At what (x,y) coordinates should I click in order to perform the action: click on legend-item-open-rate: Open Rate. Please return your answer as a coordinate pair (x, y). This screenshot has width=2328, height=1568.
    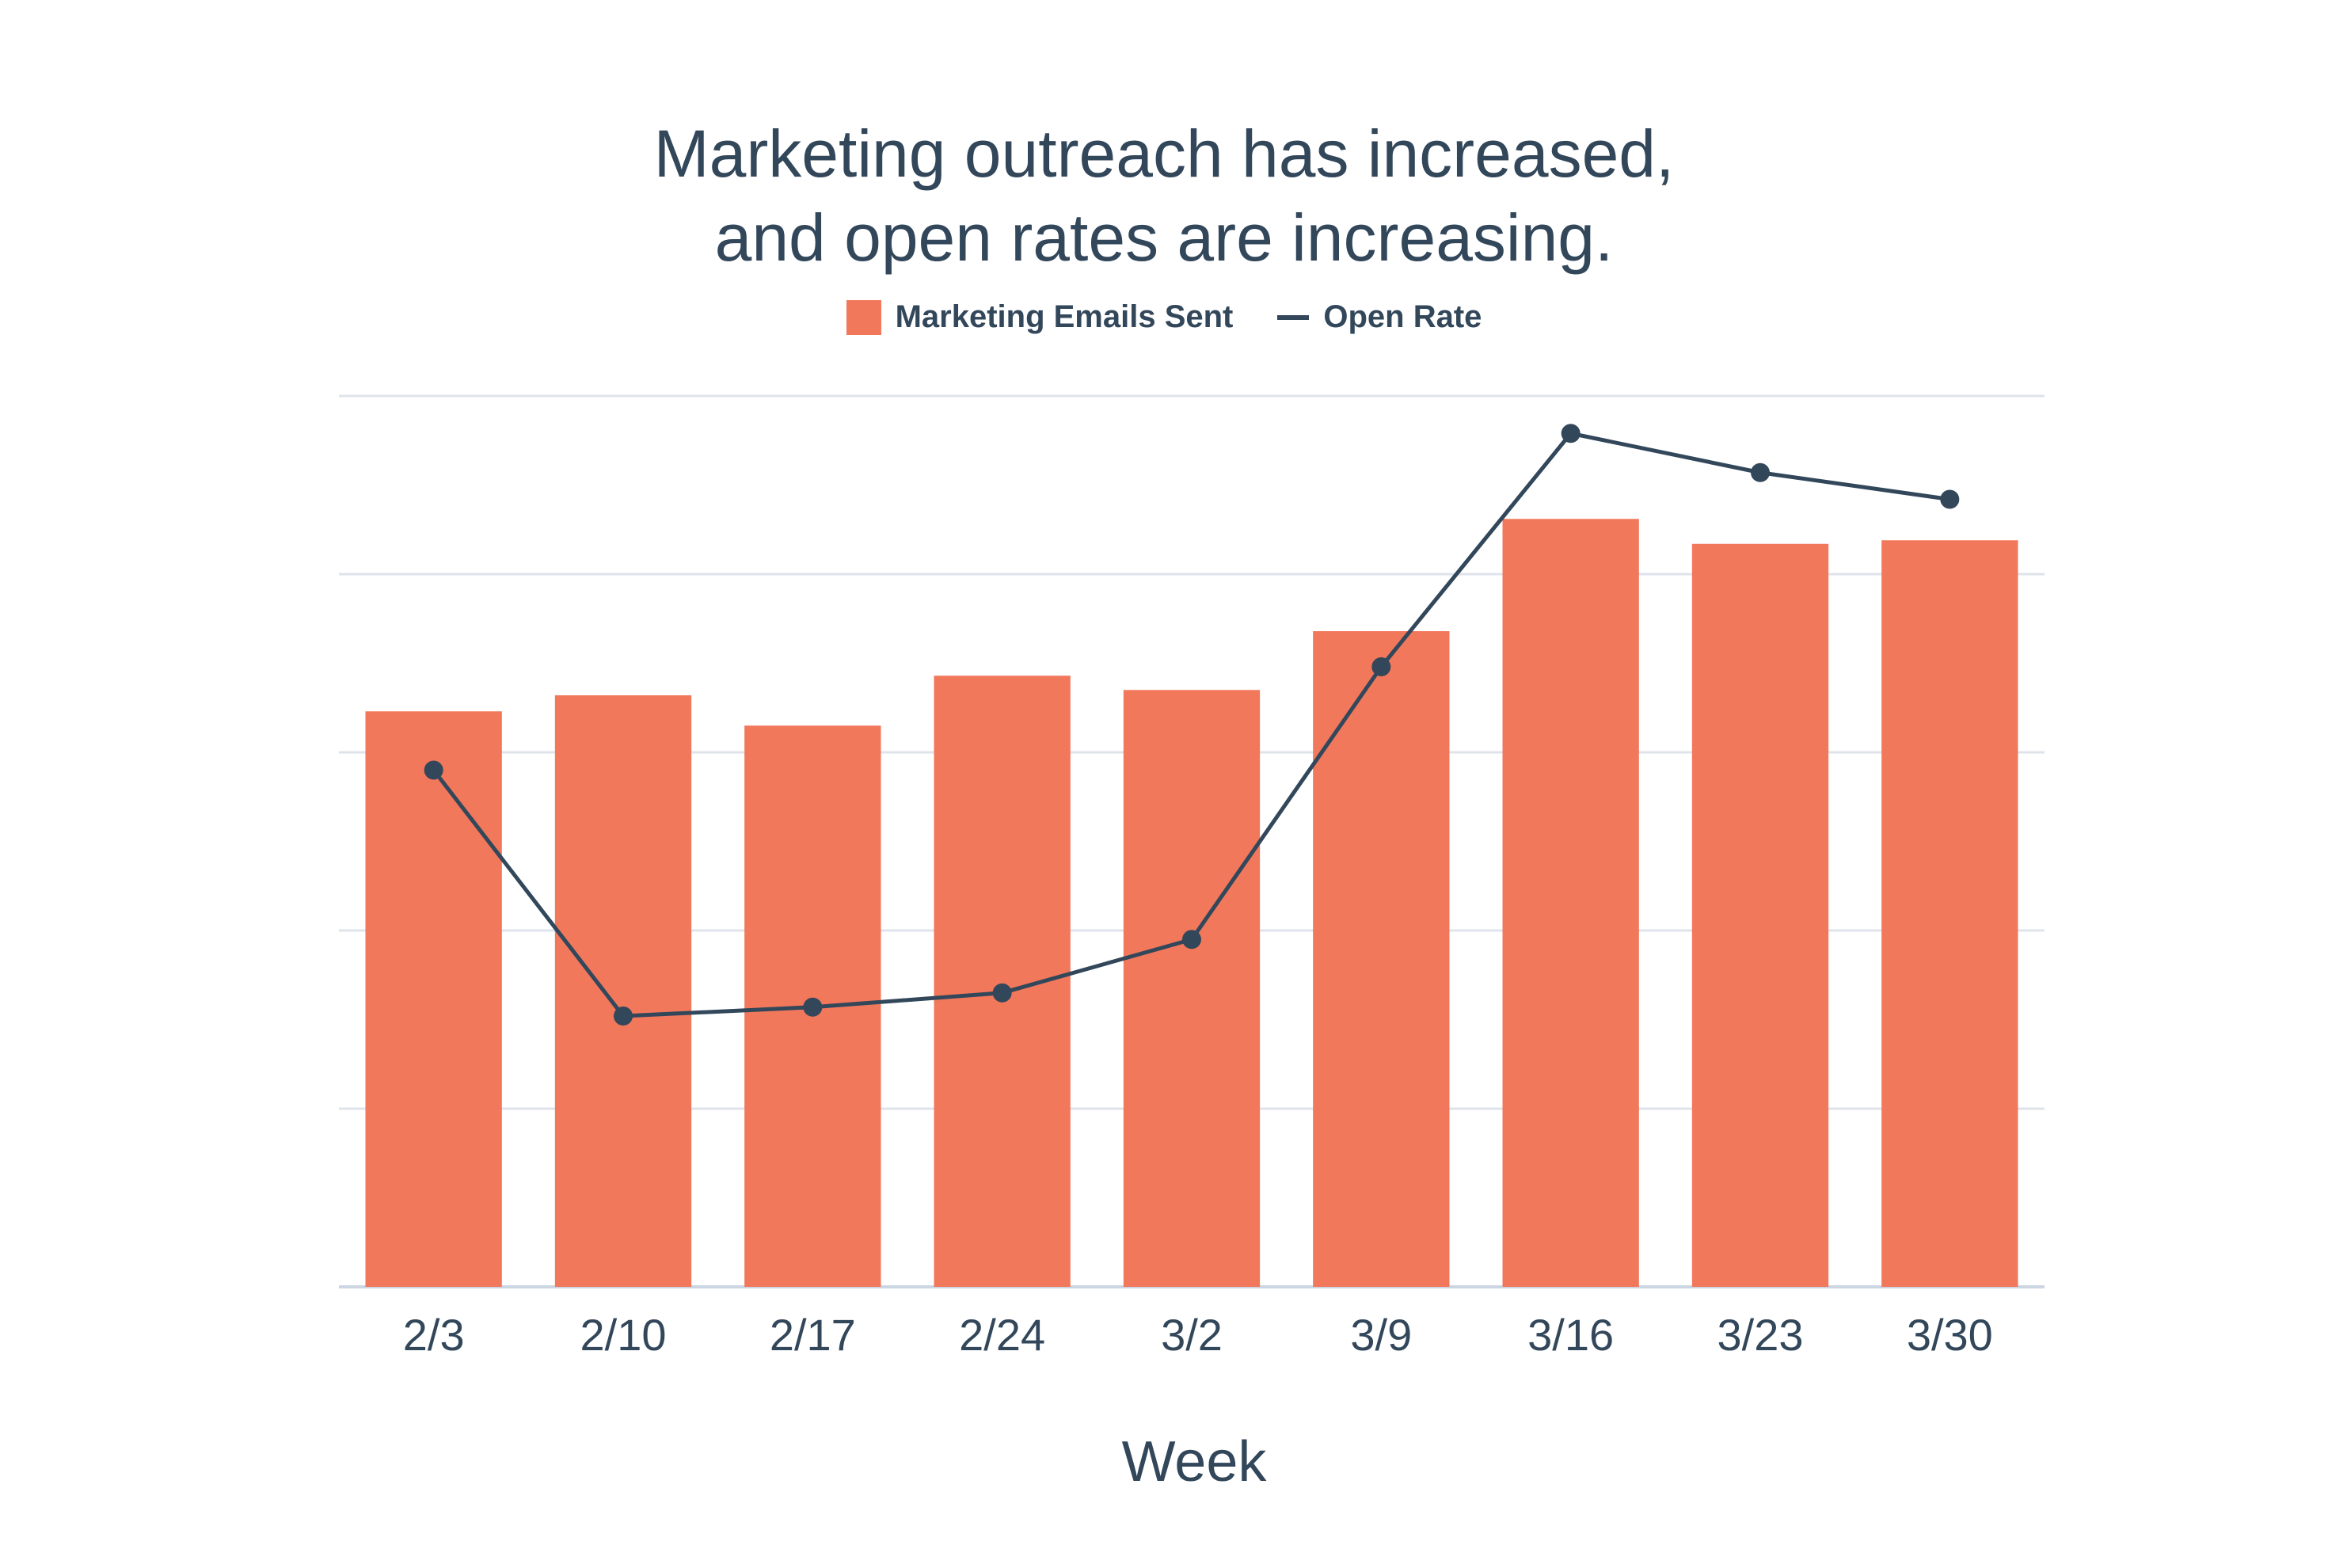
    Looking at the image, I should click on (1379, 317).